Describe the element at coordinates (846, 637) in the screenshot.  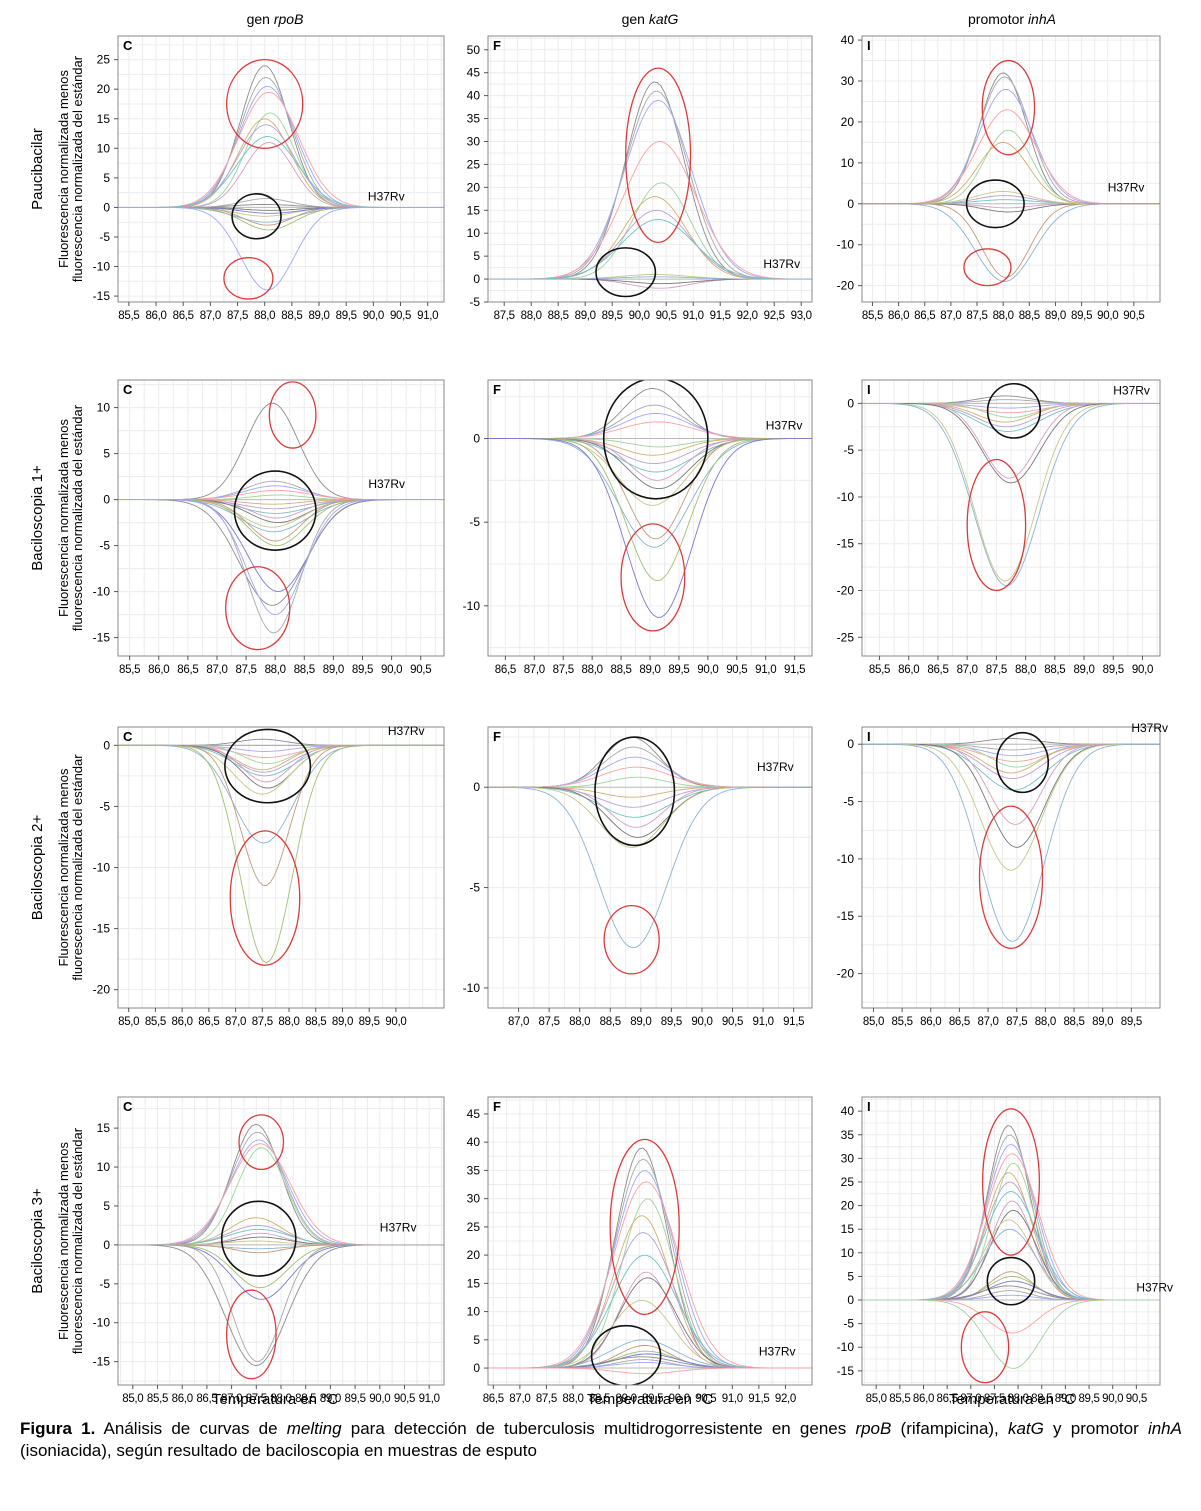
I see `y-tick-label: -25` at that location.